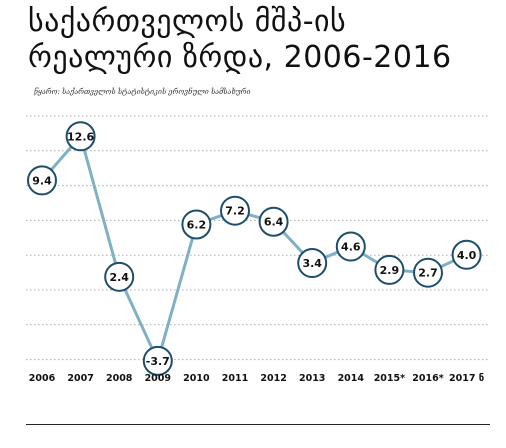 The image size is (506, 448). I want to click on data-label: 7.2, so click(235, 211).